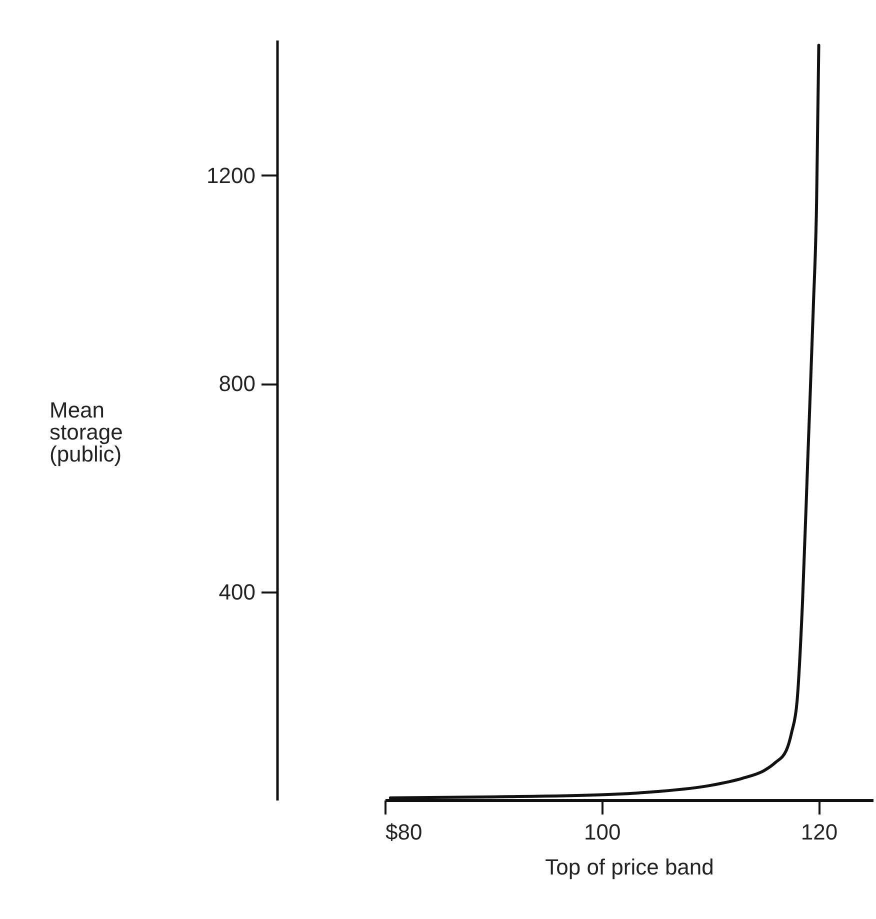 The image size is (876, 919). Describe the element at coordinates (86, 432) in the screenshot. I see `y-axis-title: Mean storage (public)` at that location.